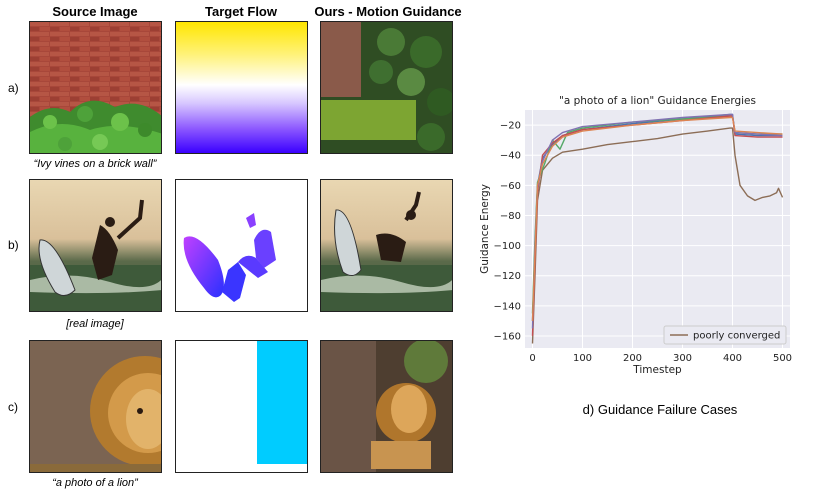 This screenshot has width=830, height=493. I want to click on figure-caption: d) Guidance Failure Cases, so click(660, 409).